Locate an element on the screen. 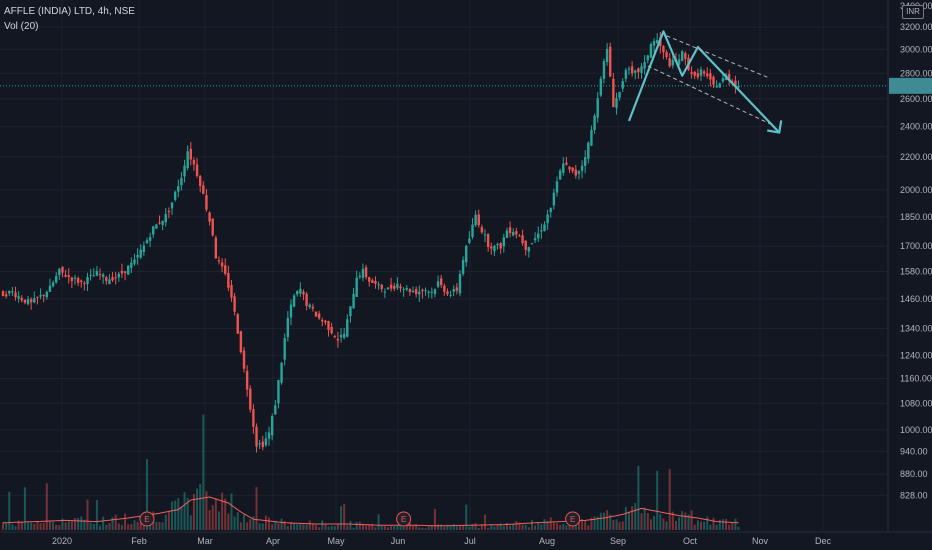 The image size is (932, 550). time-axis-panel is located at coordinates (466, 541).